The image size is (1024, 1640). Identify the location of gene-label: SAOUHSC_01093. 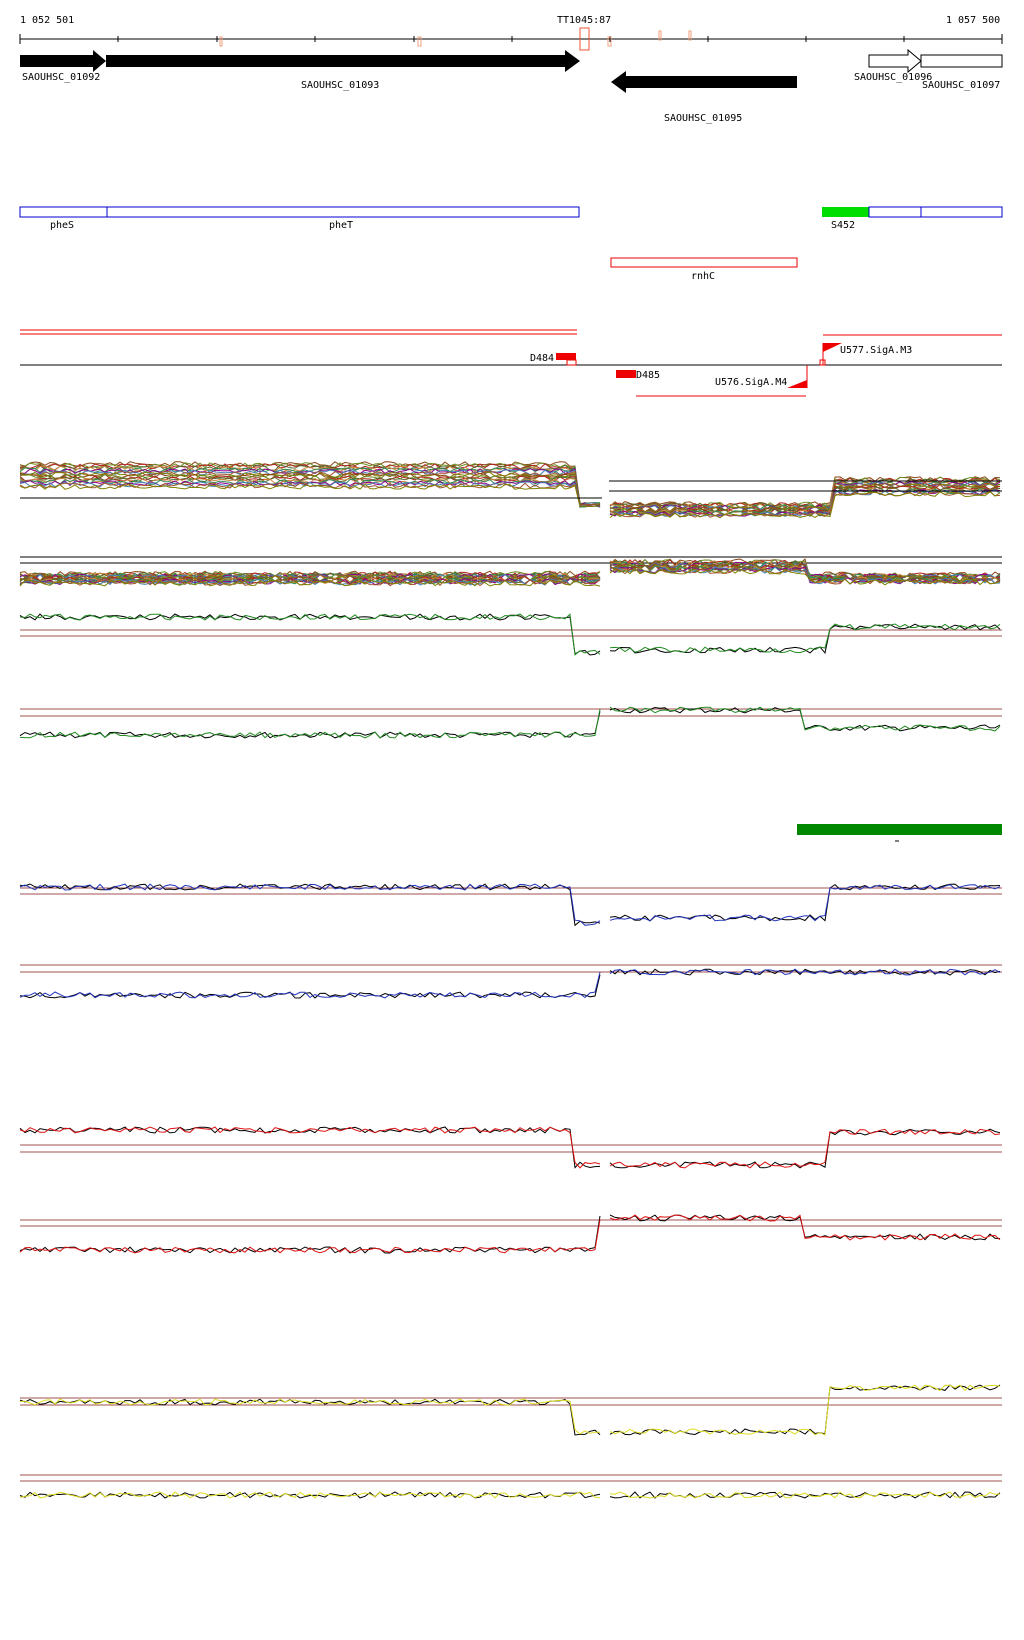
(340, 85).